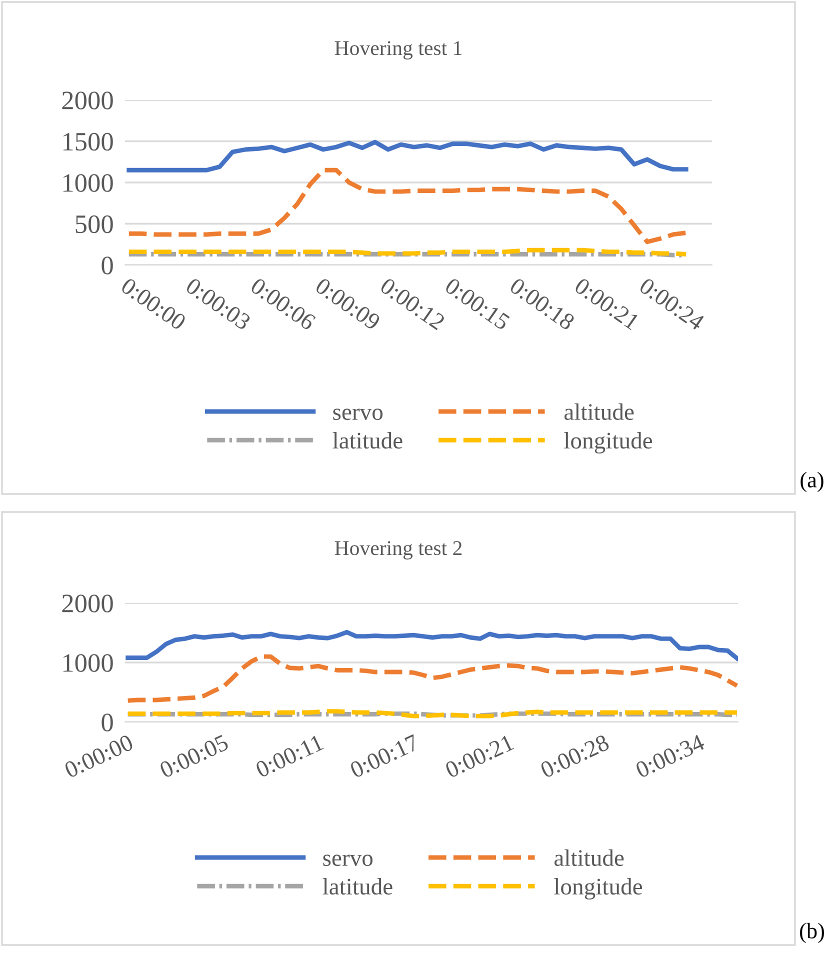 The width and height of the screenshot is (834, 955). I want to click on text: (a), so click(812, 482).